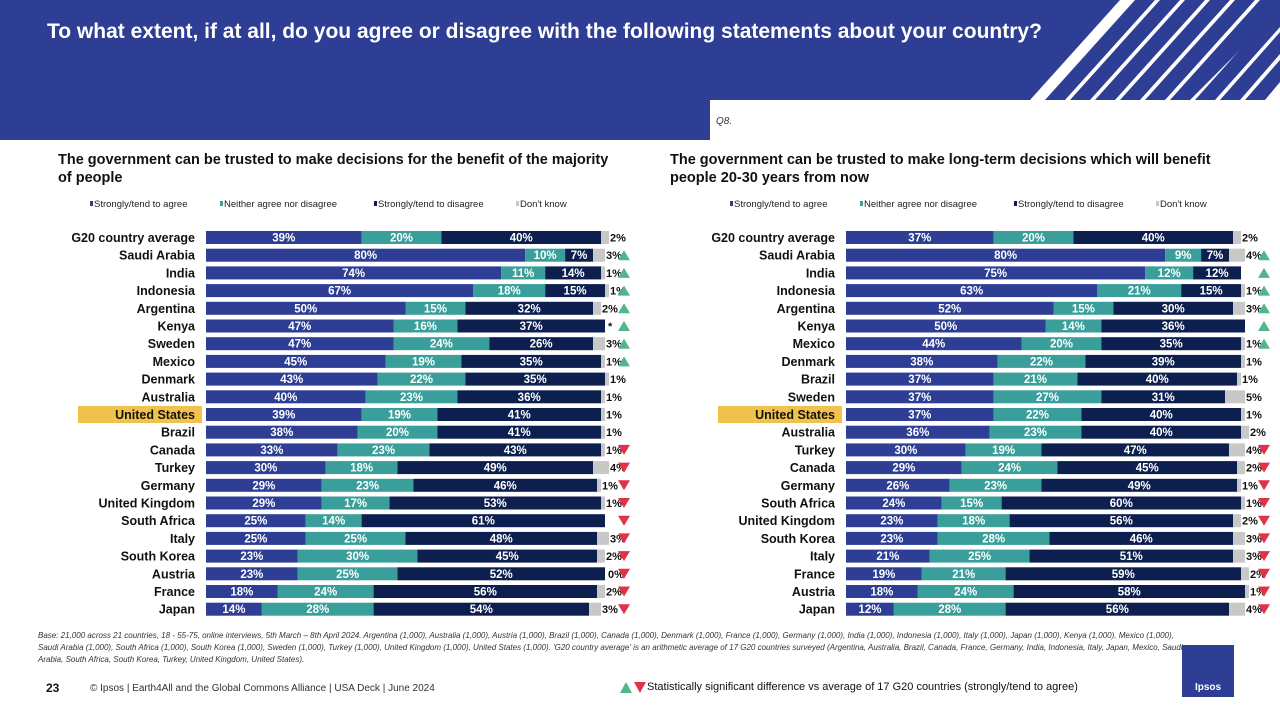 The height and width of the screenshot is (720, 1280). I want to click on chart1-category-label: India, so click(181, 273).